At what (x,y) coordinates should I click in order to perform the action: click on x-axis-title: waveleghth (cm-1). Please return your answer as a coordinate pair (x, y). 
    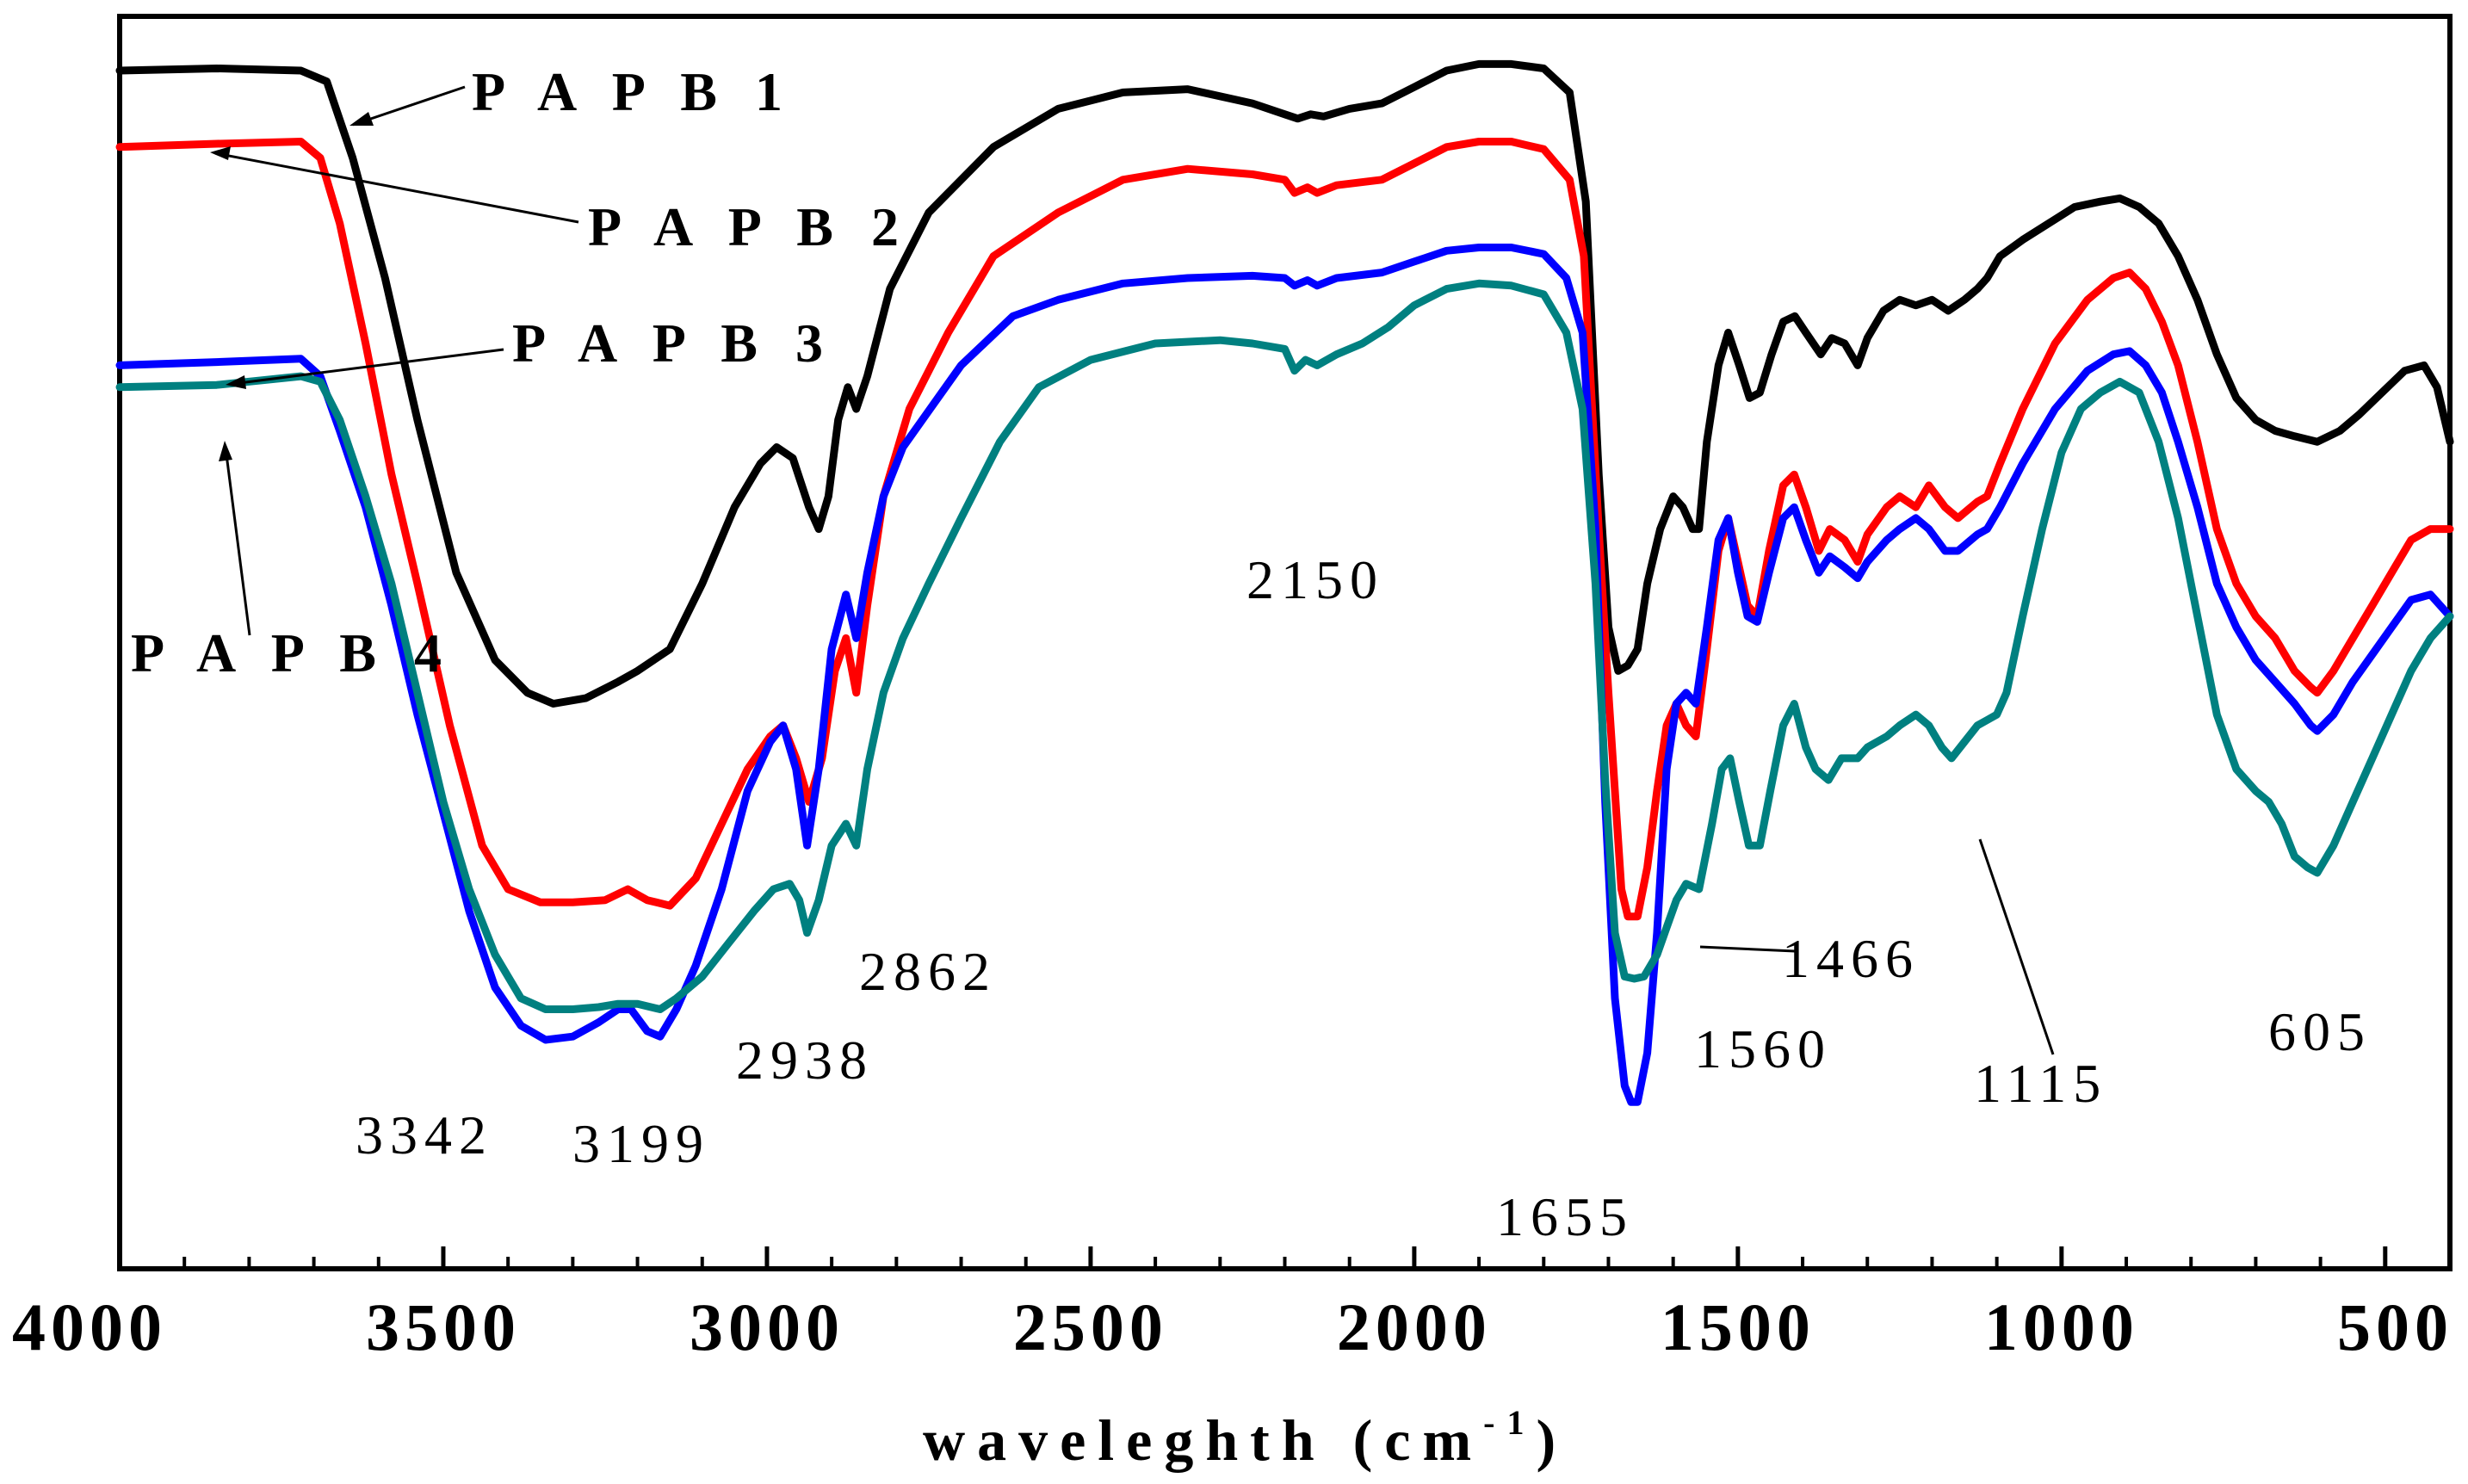
    Looking at the image, I should click on (1246, 1438).